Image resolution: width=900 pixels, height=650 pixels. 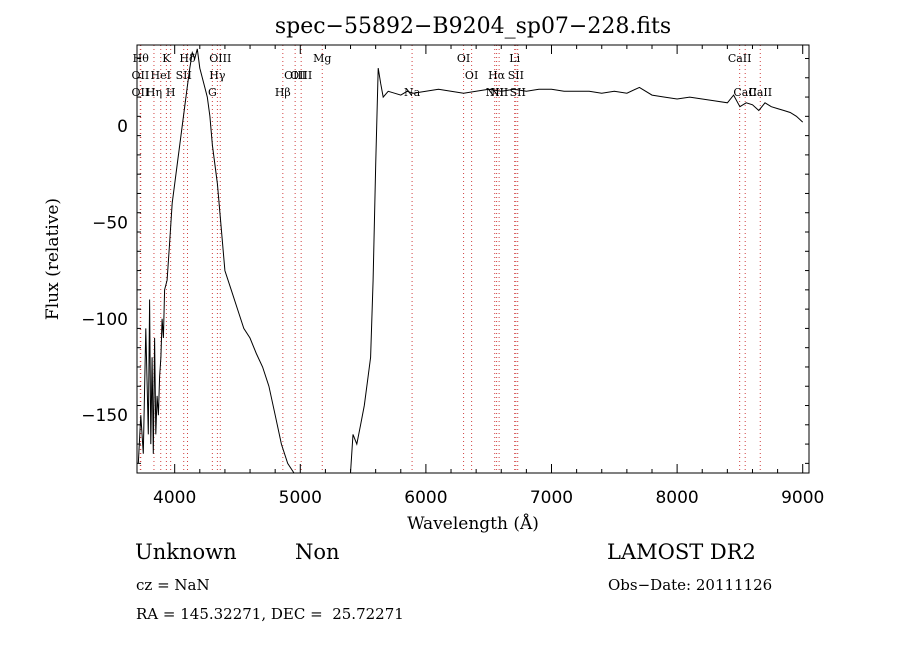 I want to click on chart-title: spec−55892−B9204_sp07−228.fits, so click(x=473, y=26).